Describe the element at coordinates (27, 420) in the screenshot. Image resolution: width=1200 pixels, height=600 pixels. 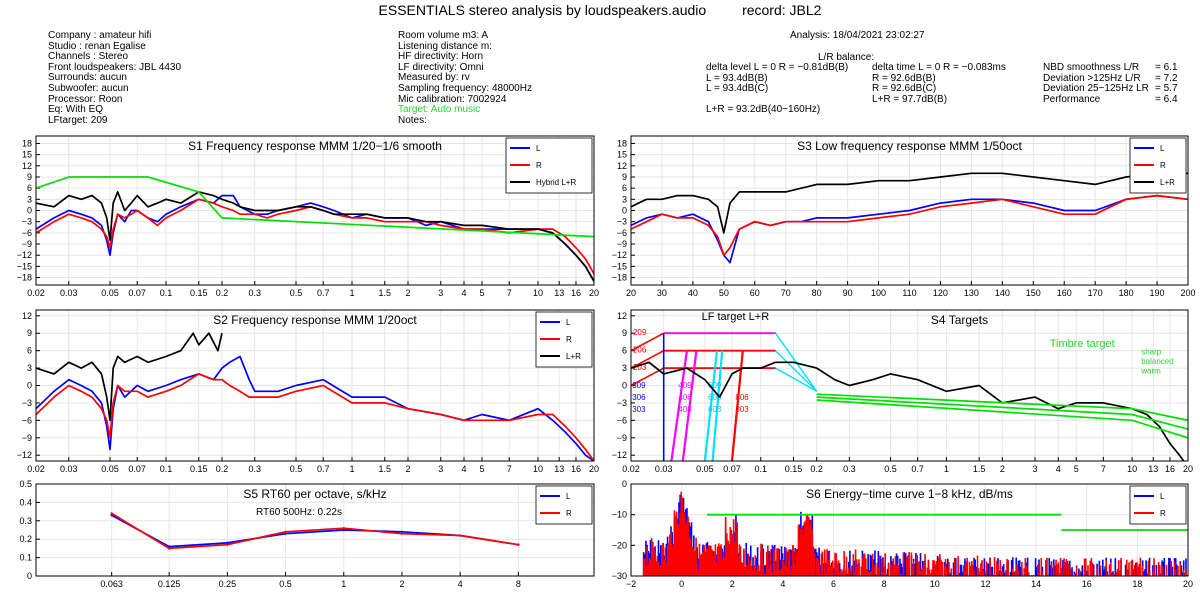
I see `y-tick-label: −6` at that location.